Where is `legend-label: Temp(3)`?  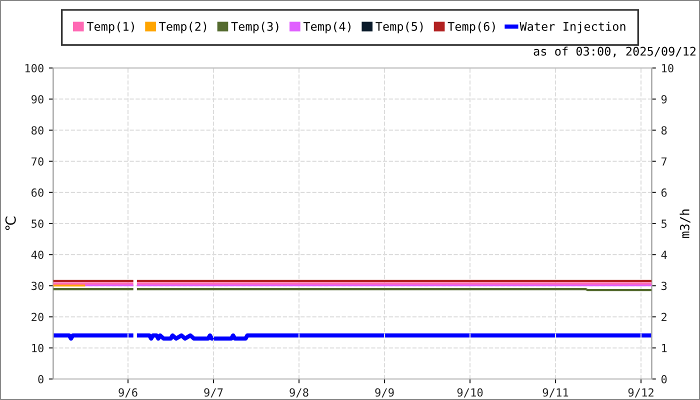
legend-label: Temp(3) is located at coordinates (254, 28).